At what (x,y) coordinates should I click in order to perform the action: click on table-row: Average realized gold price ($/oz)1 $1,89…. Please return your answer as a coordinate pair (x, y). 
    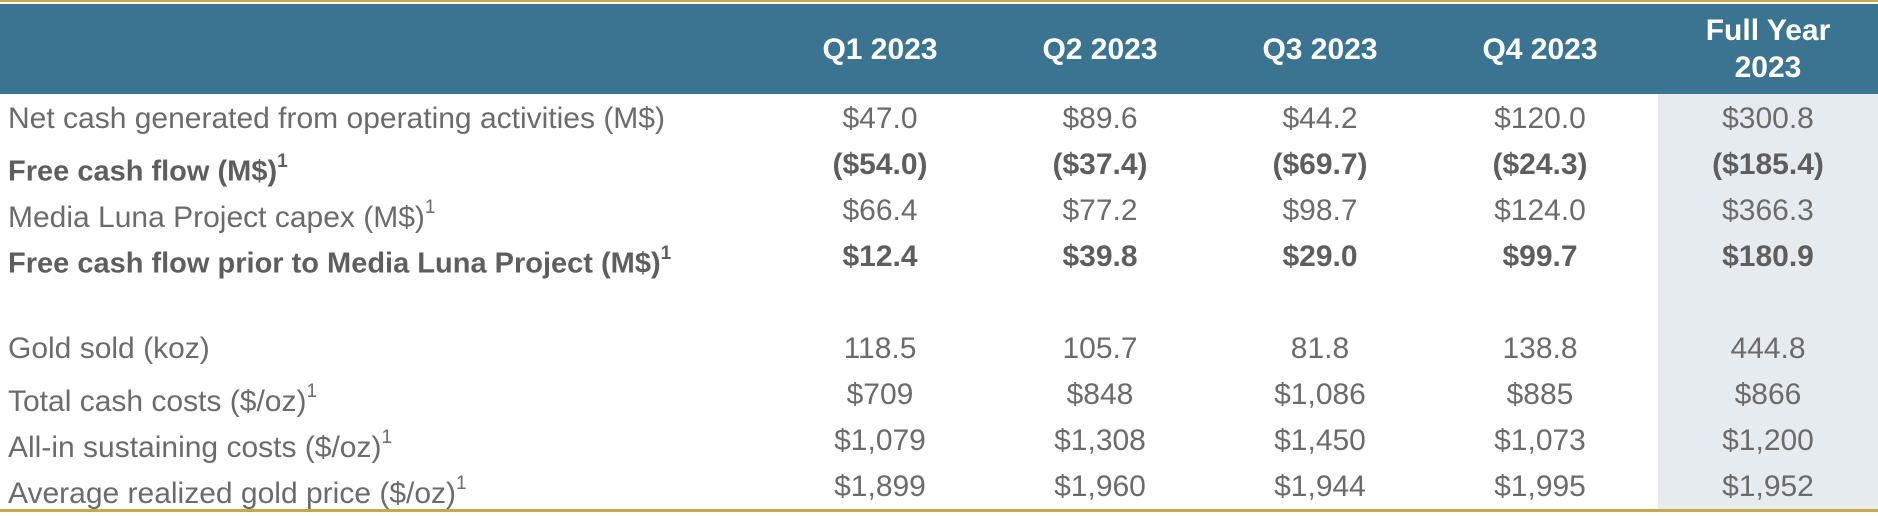
    Looking at the image, I should click on (939, 487).